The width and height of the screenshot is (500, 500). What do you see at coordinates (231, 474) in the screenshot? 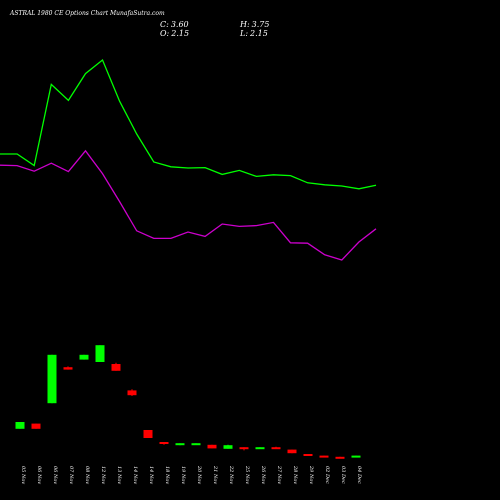
I see `x-tick-label: 22 Nov` at bounding box center [231, 474].